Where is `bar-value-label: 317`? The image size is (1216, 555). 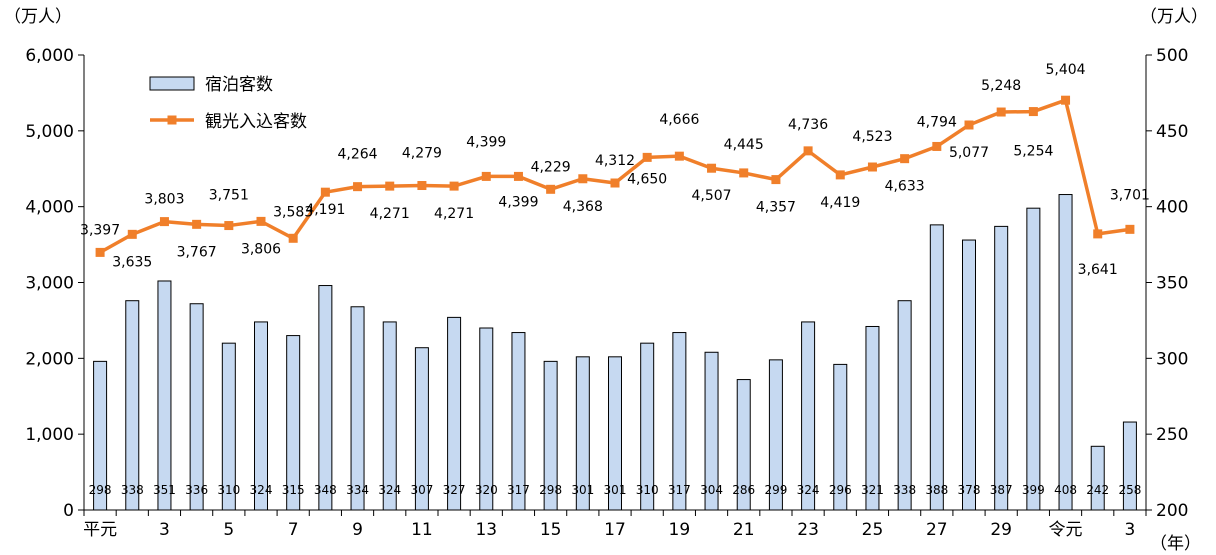 bar-value-label: 317 is located at coordinates (518, 490).